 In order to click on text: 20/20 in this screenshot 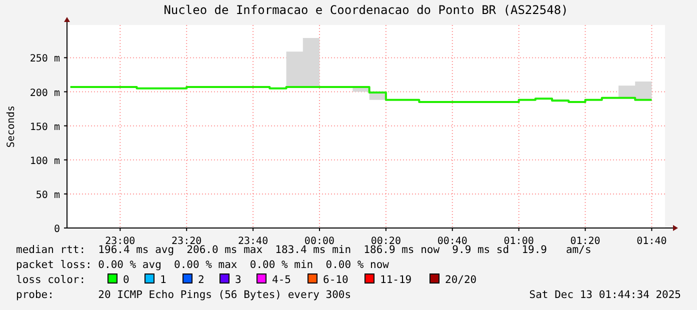, I will do `click(461, 280)`.